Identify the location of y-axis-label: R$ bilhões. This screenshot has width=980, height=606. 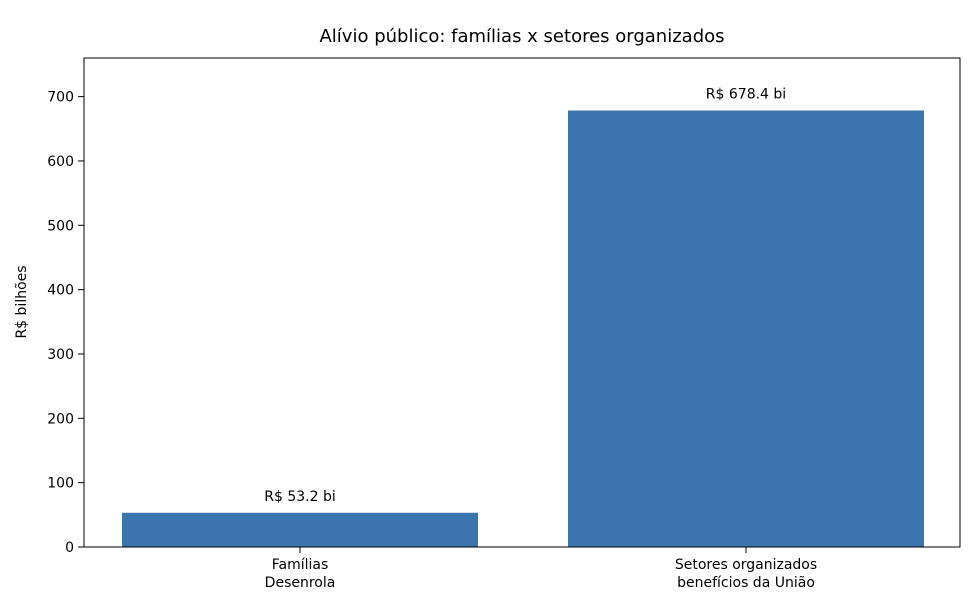
(22, 301).